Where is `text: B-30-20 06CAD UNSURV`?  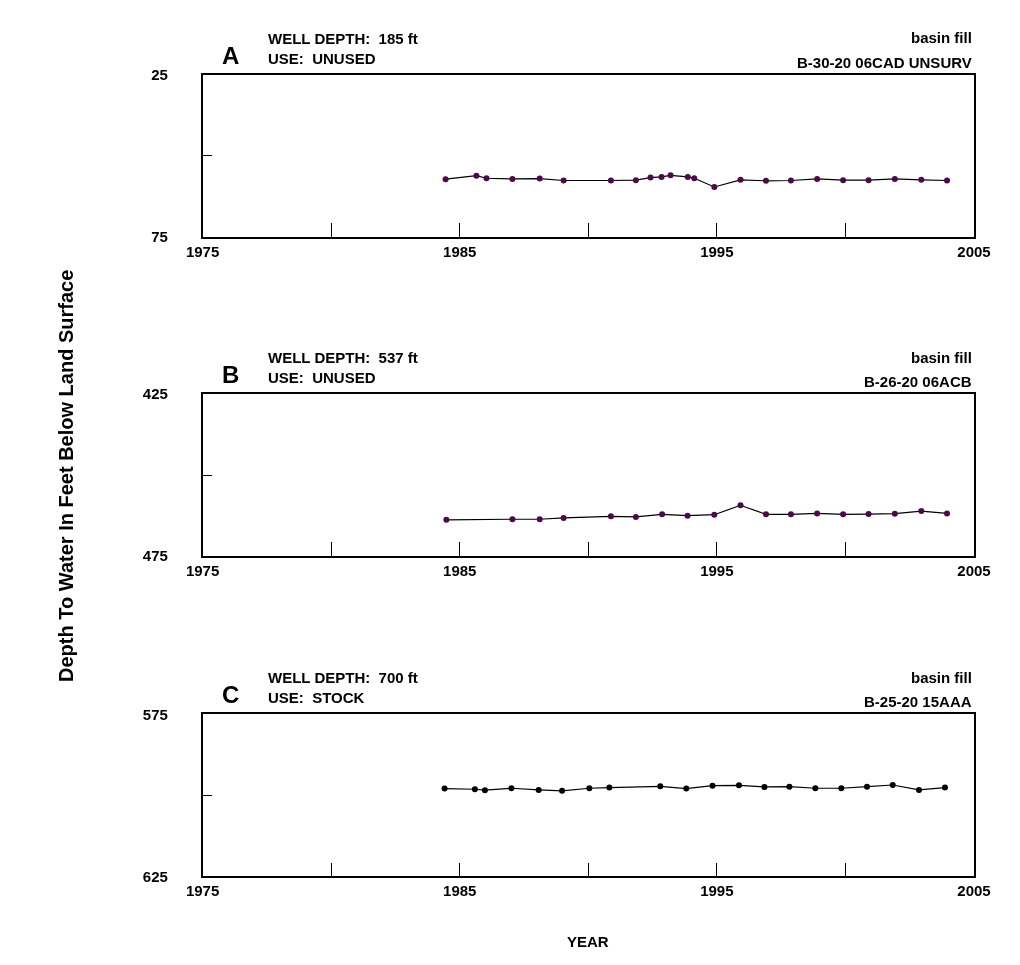
text: B-30-20 06CAD UNSURV is located at coordinates (884, 62).